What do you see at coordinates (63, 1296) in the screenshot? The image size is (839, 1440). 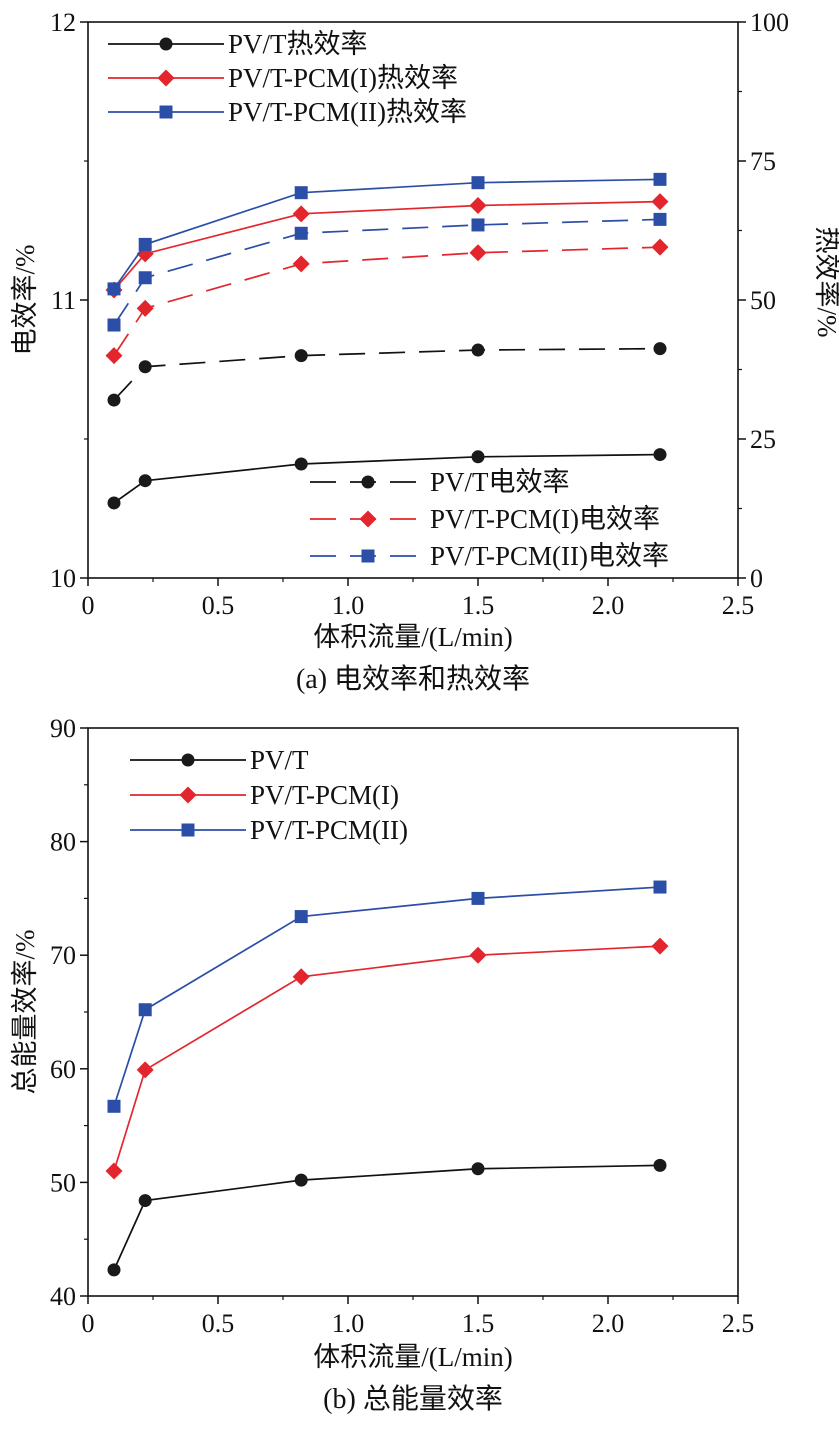 I see `y-tick-label: 40` at bounding box center [63, 1296].